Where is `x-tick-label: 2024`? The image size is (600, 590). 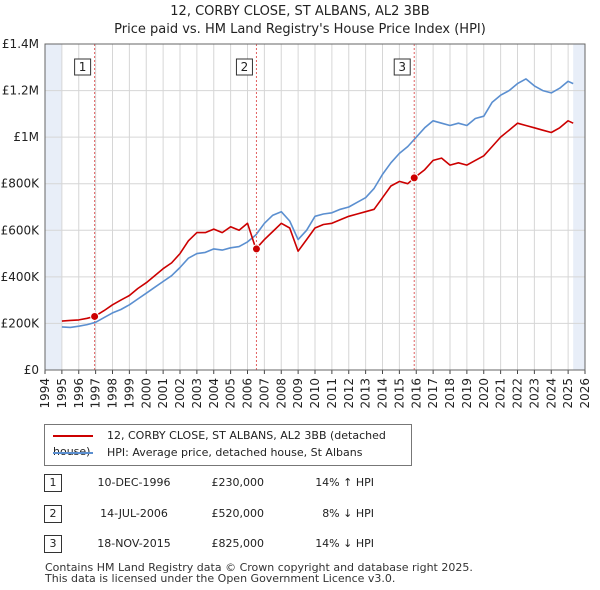 x-tick-label: 2024 is located at coordinates (551, 393).